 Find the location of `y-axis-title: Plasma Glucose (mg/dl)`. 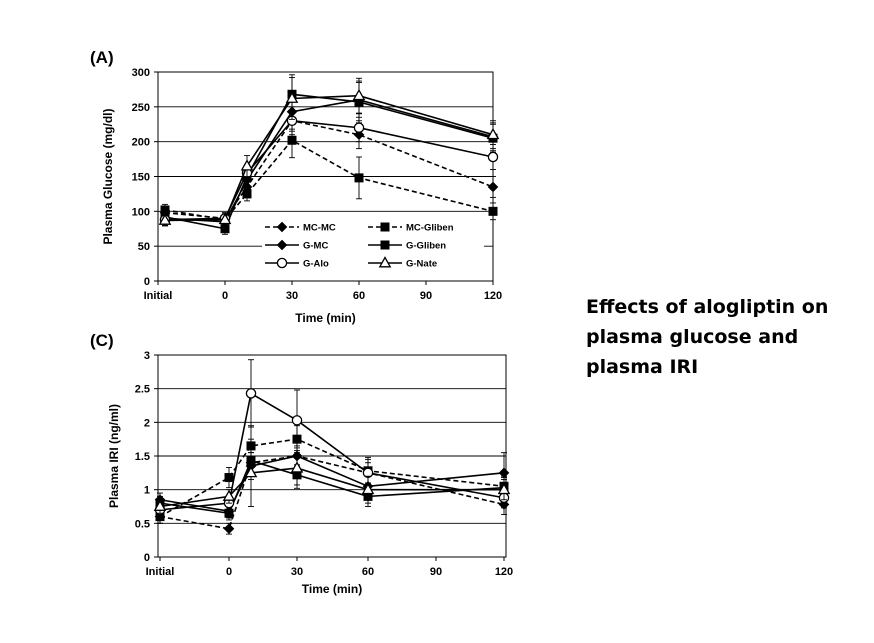

y-axis-title: Plasma Glucose (mg/dl) is located at coordinates (108, 176).